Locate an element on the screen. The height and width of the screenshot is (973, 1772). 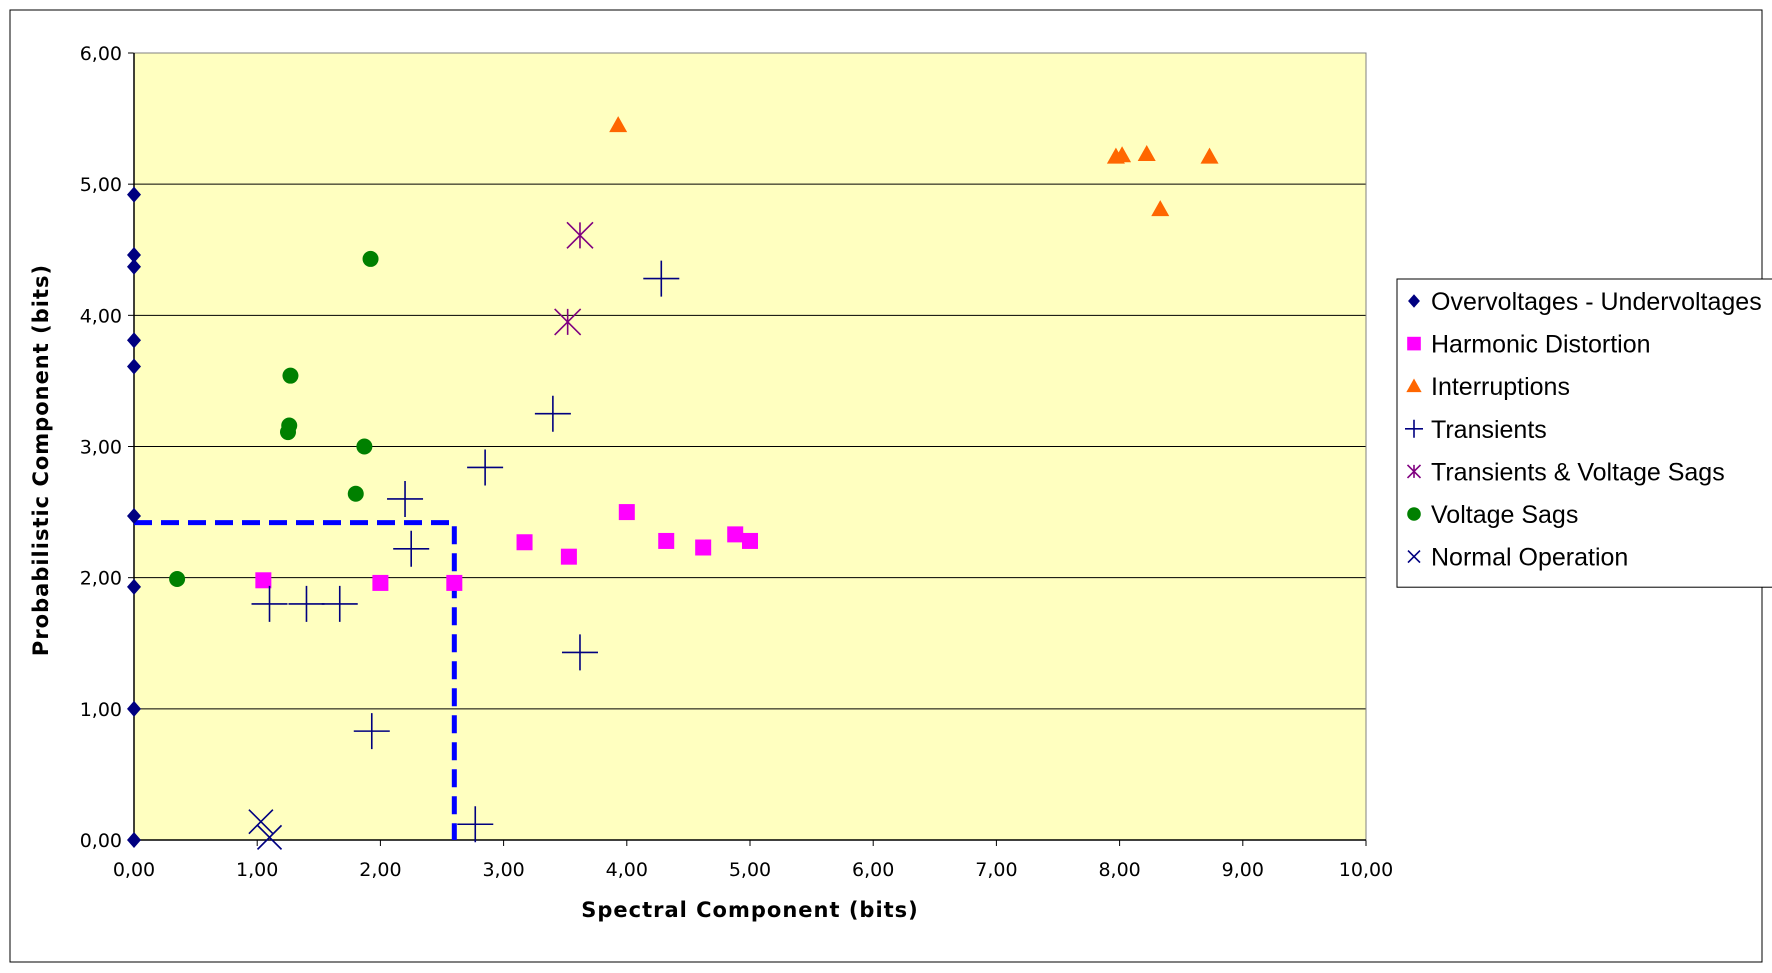
x-tick-label: 7,00 is located at coordinates (996, 870).